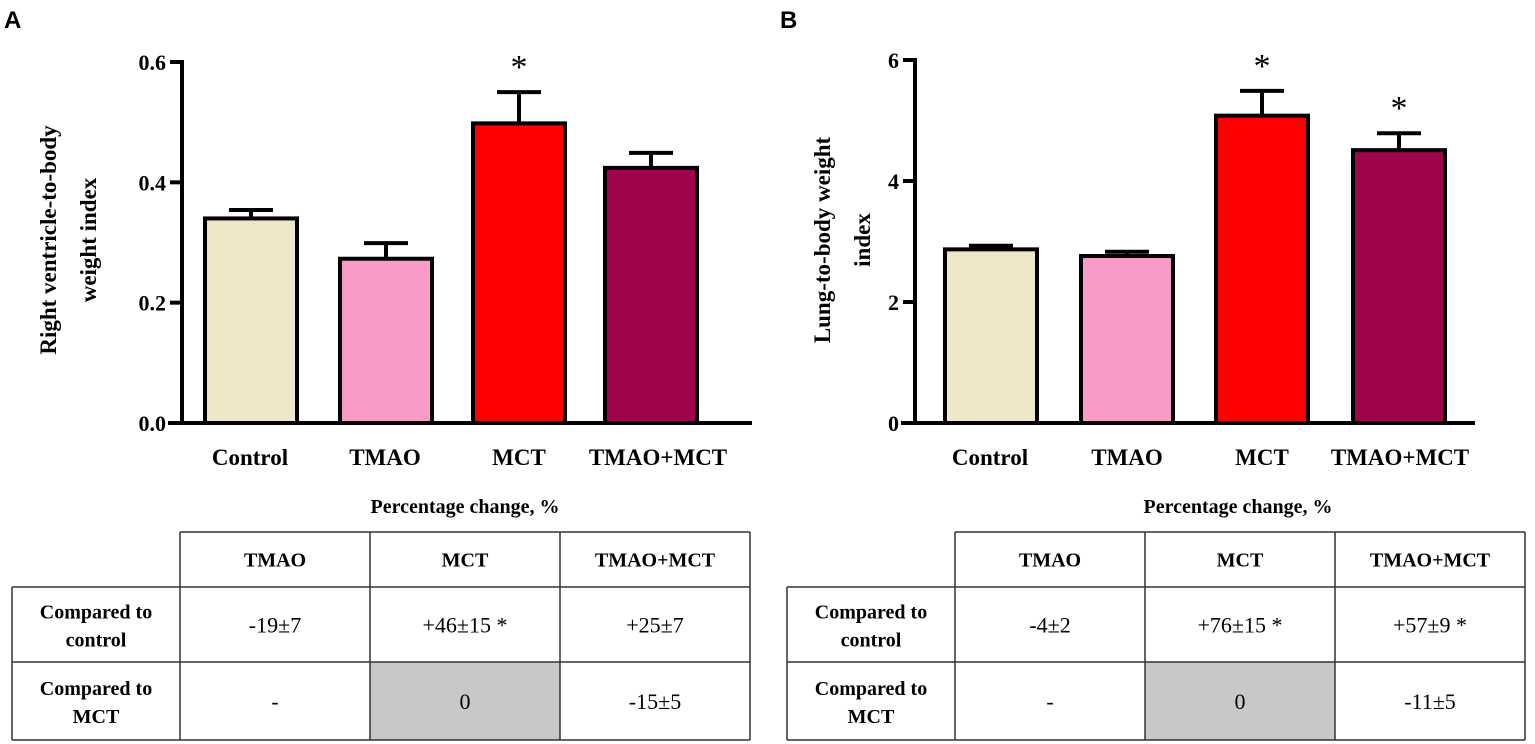  I want to click on y-axis-label: index, so click(862, 240).